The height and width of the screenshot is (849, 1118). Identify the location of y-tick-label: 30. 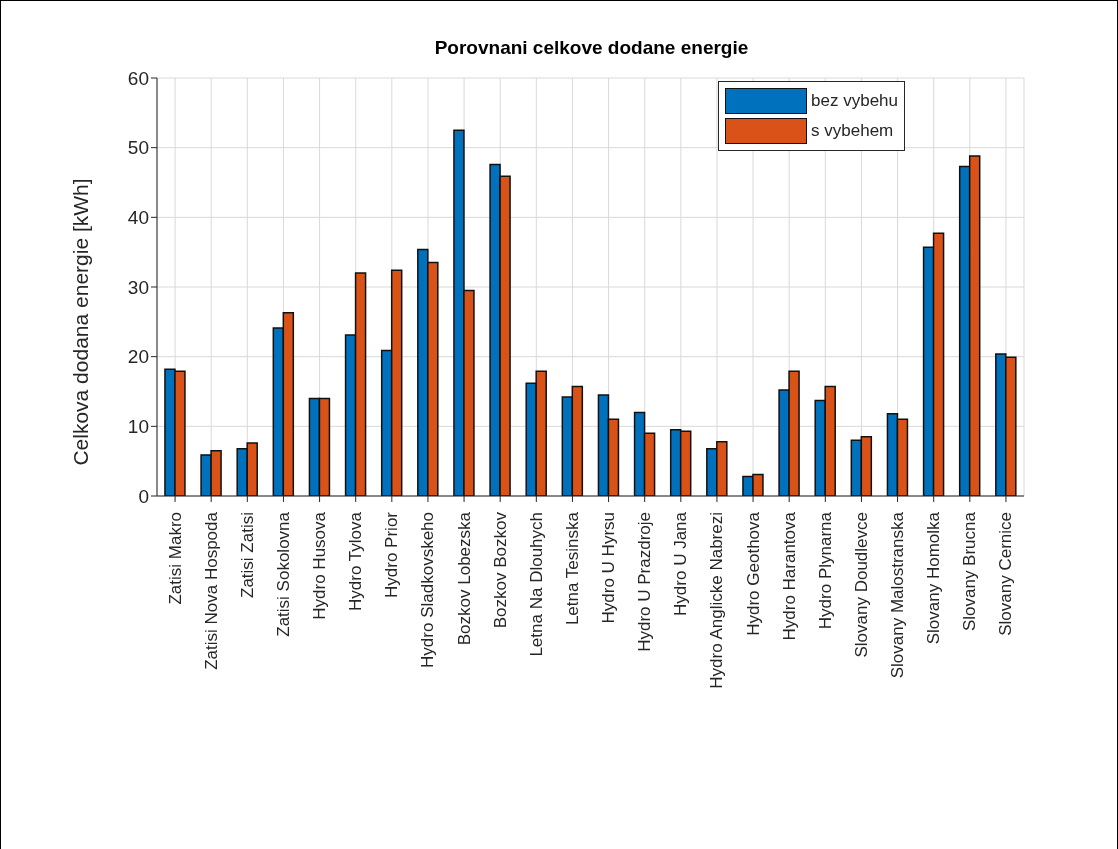
(138, 287).